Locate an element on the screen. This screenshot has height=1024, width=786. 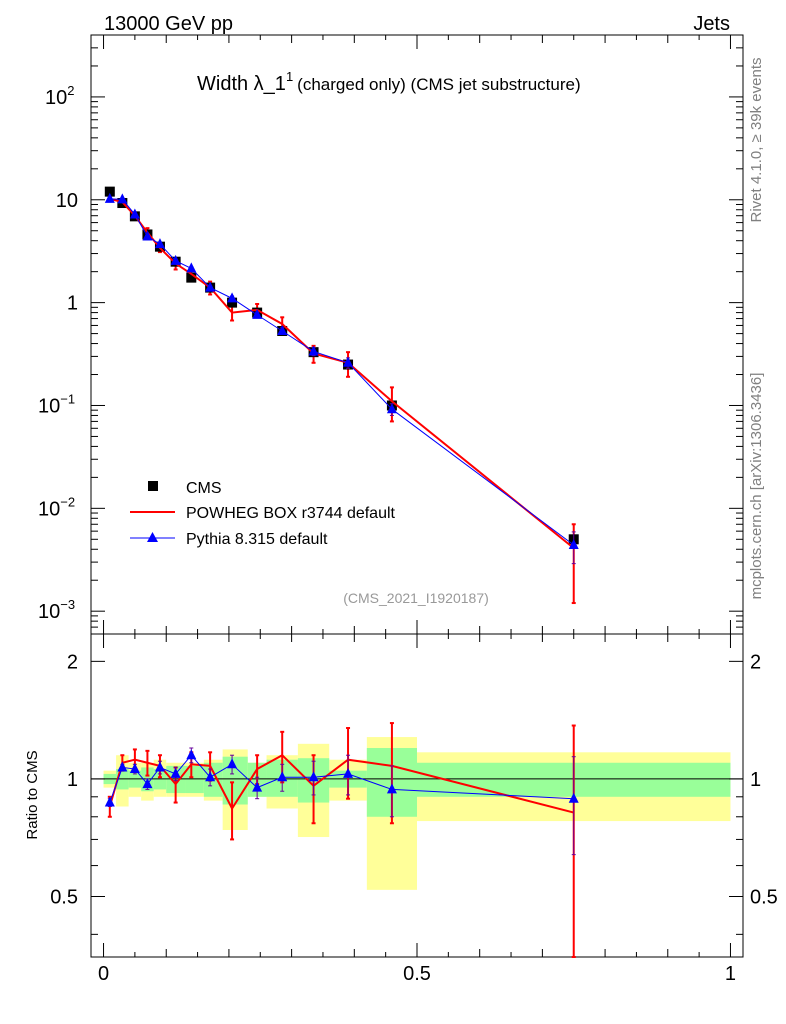
ratio-y-tick-label-left: 1 is located at coordinates (72, 780).